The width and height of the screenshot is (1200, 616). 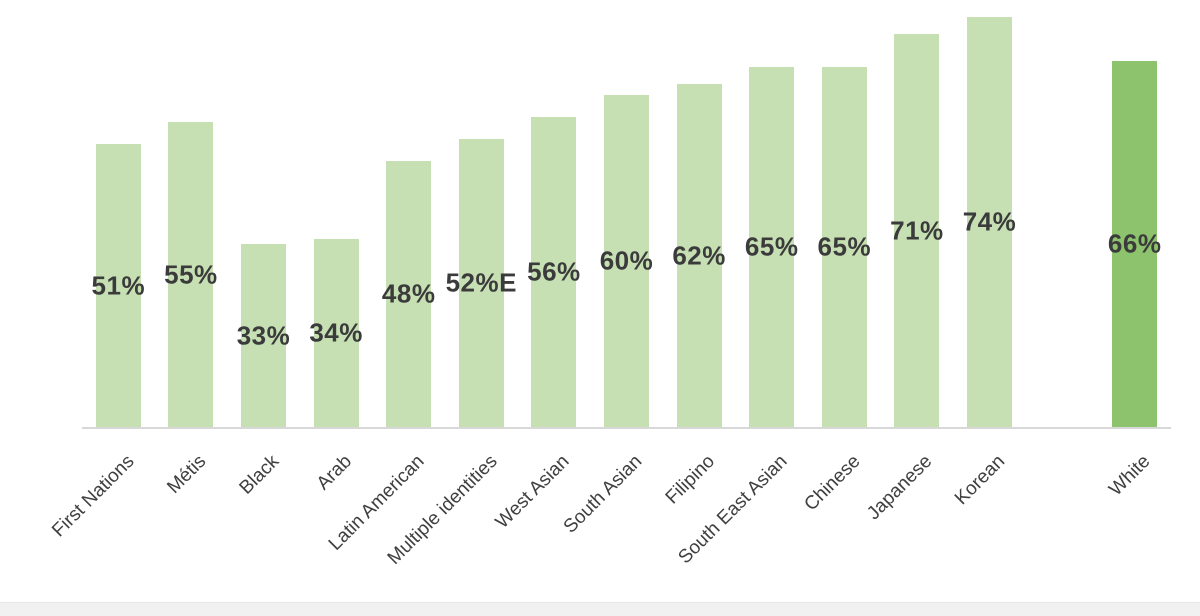 I want to click on bar-value-label-first-nations: 51%, so click(x=118, y=285).